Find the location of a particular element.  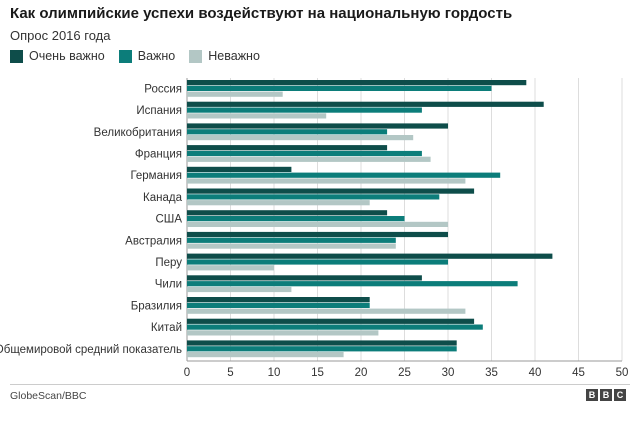

category-label: Испания is located at coordinates (159, 111).